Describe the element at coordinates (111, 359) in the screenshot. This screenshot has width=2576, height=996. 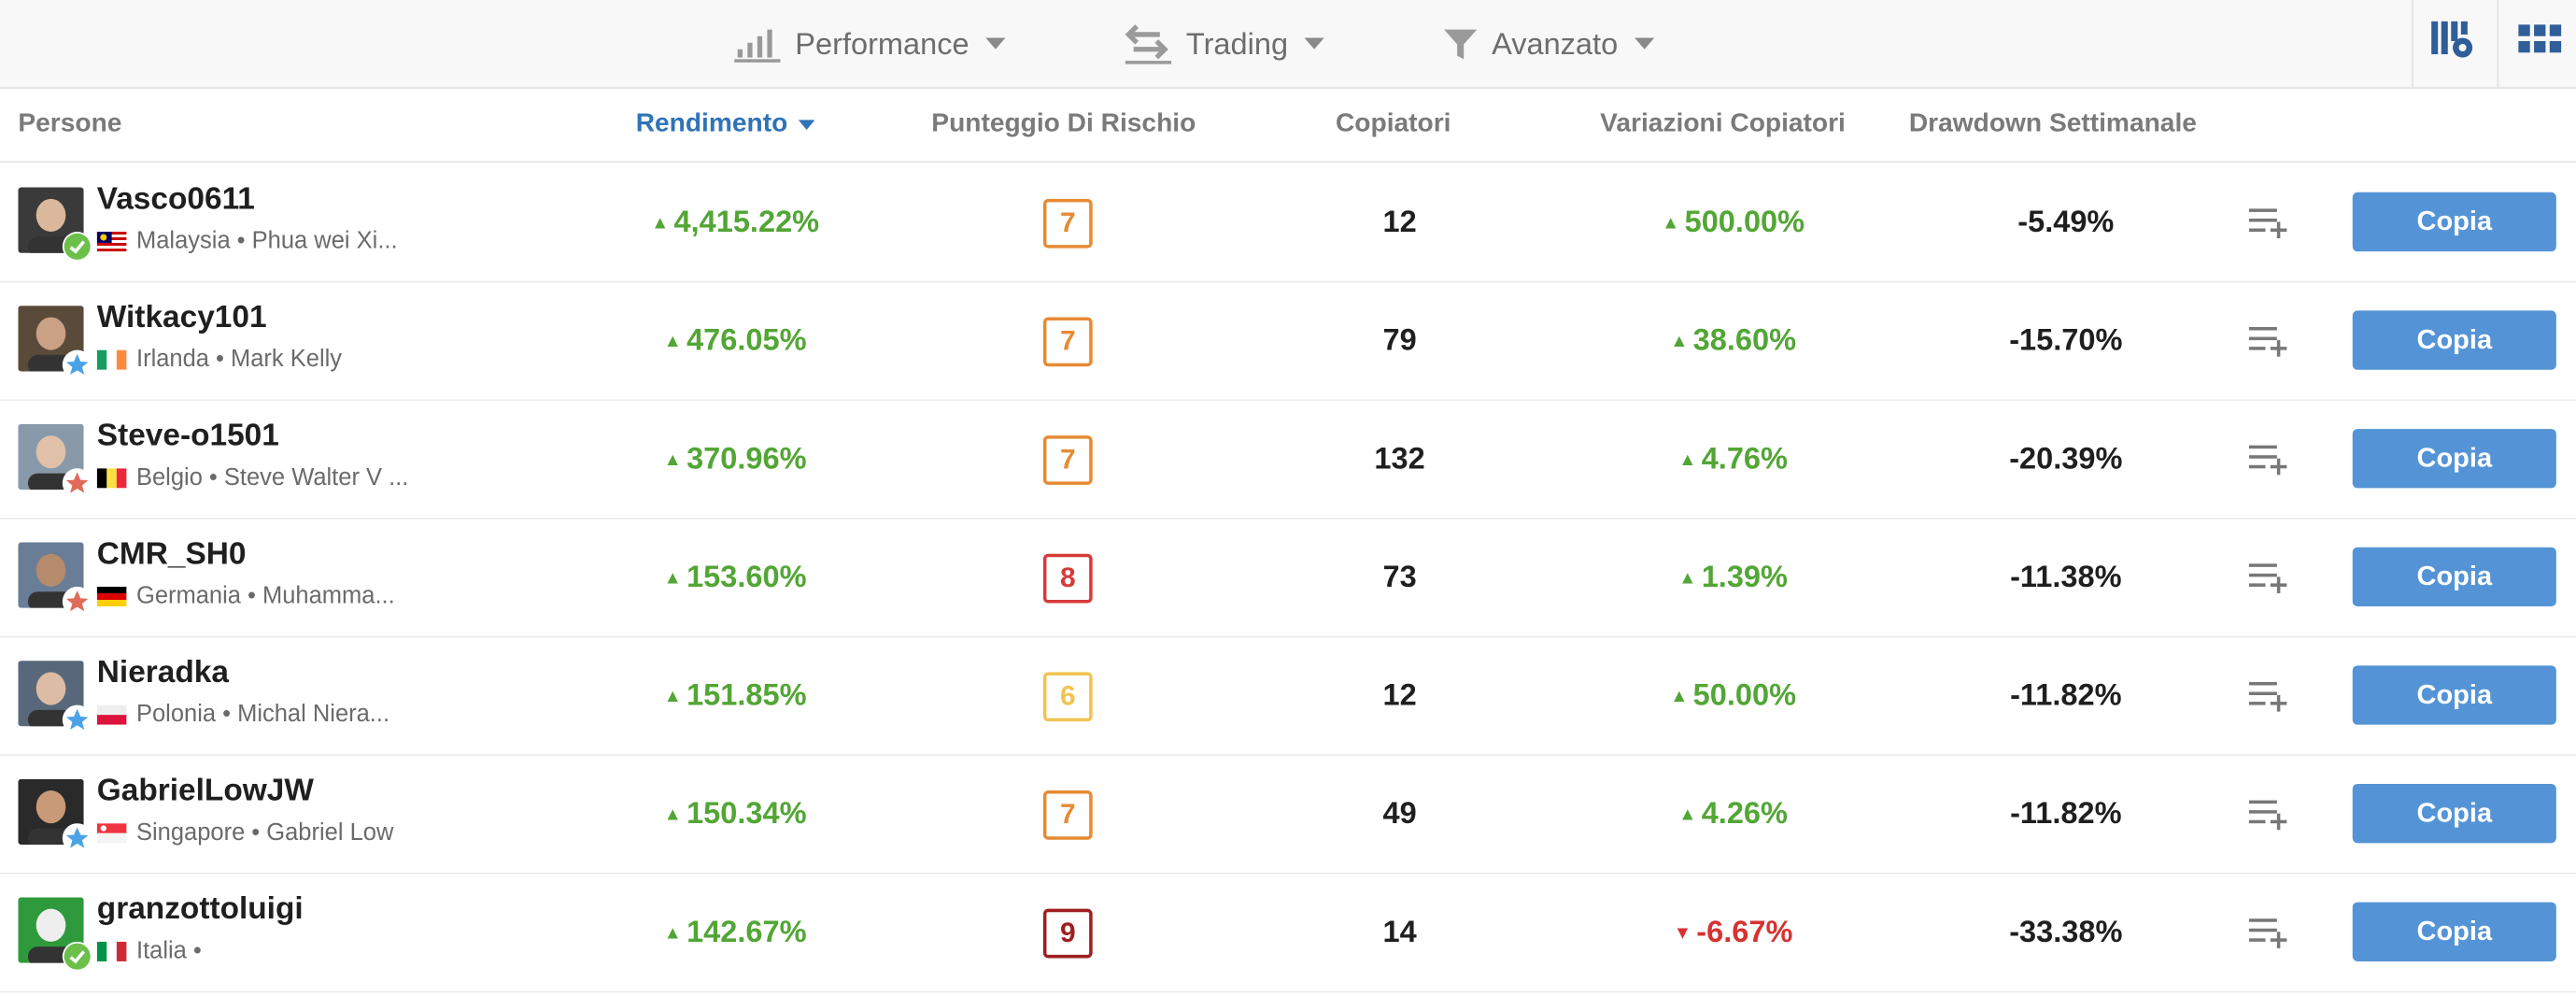
I see `ireland-flag-icon` at that location.